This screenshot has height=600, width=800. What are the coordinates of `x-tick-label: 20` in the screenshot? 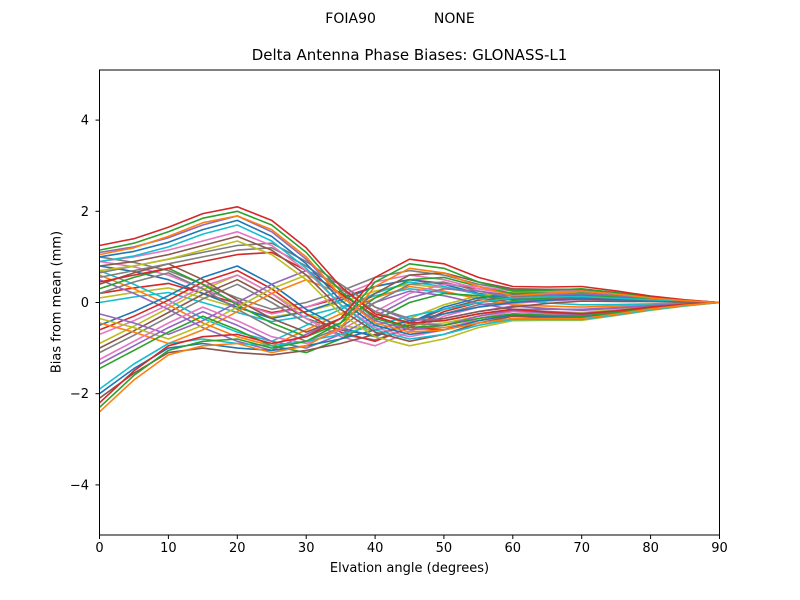 It's located at (237, 548).